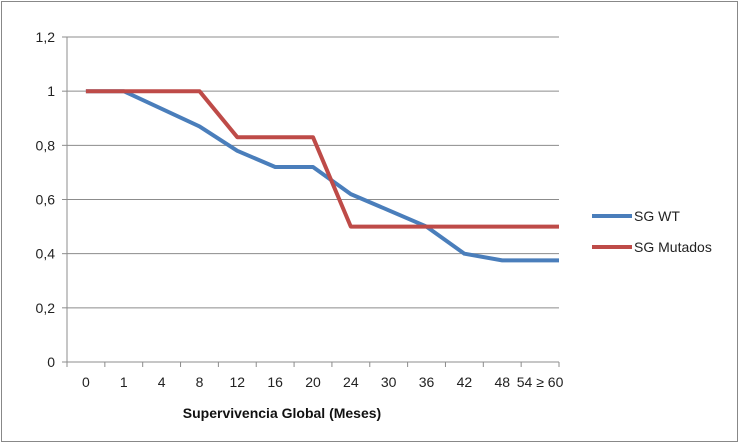  Describe the element at coordinates (51, 91) in the screenshot. I see `y-tick-label: 1` at that location.